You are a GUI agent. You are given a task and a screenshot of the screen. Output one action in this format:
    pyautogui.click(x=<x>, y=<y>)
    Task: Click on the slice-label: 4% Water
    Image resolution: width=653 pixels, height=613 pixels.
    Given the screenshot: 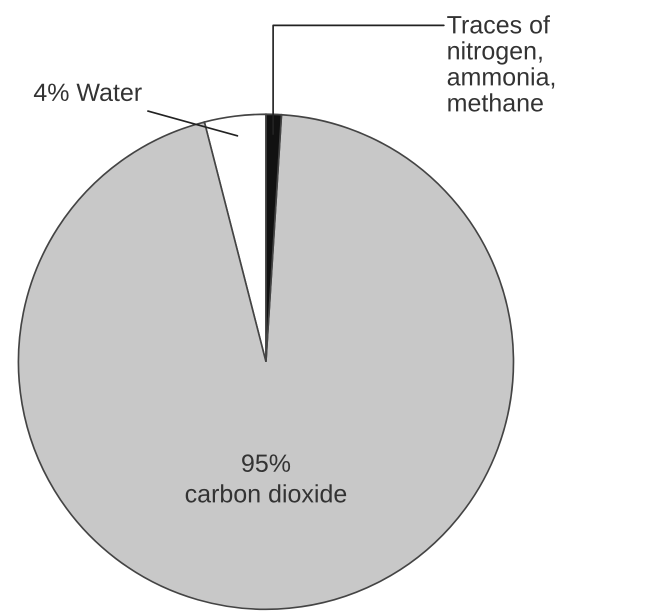 What is the action you would take?
    pyautogui.click(x=88, y=93)
    